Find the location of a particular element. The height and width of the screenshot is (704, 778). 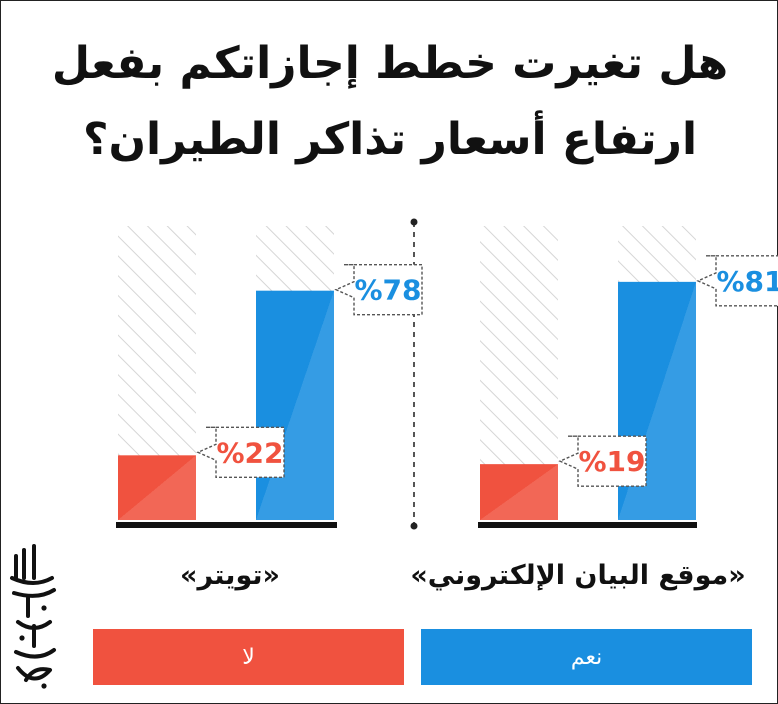

no-twitter-label-text: %22 is located at coordinates (249, 452).